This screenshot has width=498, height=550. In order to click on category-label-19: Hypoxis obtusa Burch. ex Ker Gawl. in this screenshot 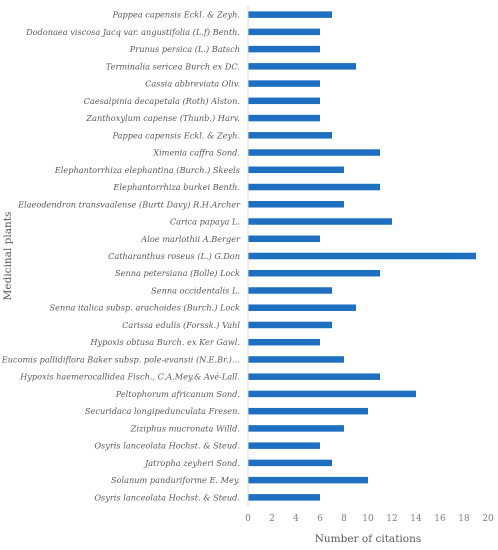, I will do `click(164, 342)`.